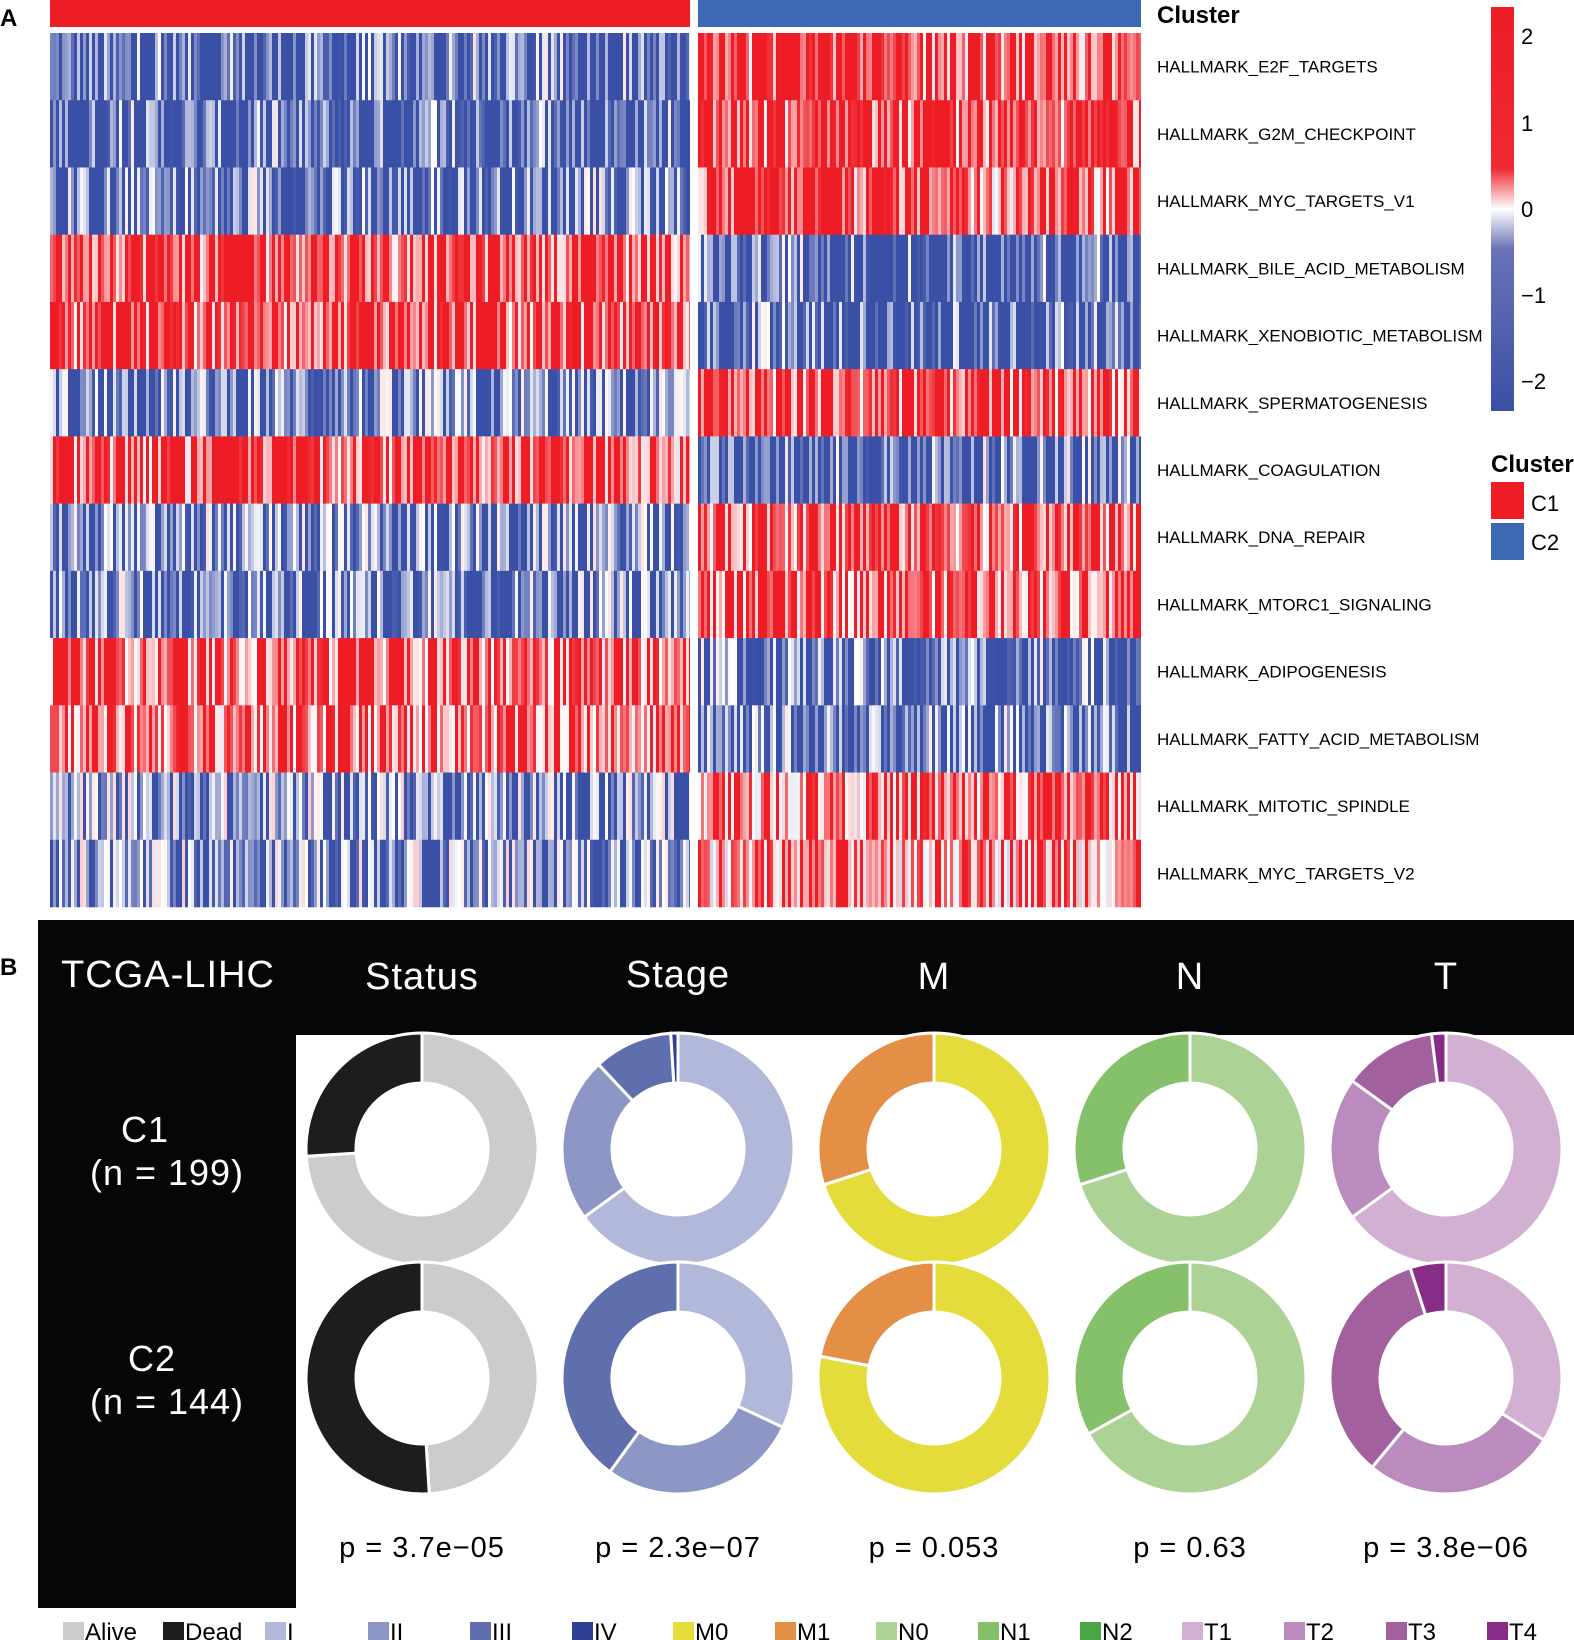 Image resolution: width=1574 pixels, height=1640 pixels. Describe the element at coordinates (736, 1345) in the screenshot. I see `donut-slice-stage-c2-i` at that location.